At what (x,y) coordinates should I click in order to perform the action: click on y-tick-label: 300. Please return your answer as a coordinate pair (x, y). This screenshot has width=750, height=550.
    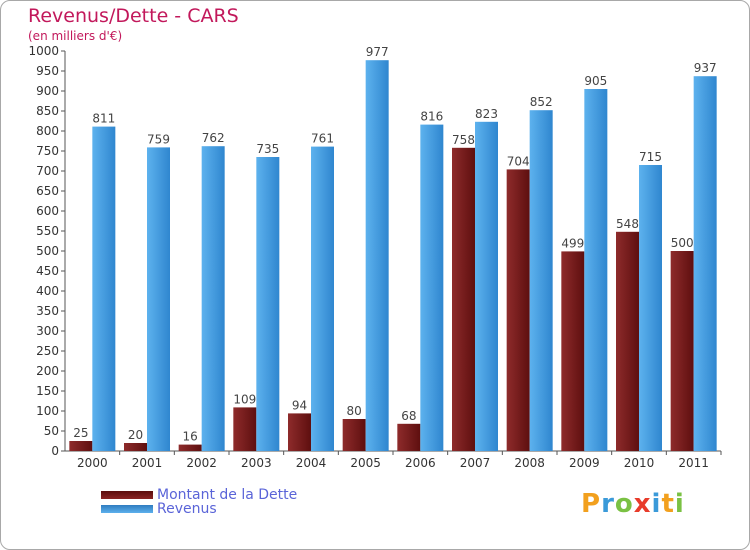
    Looking at the image, I should click on (47, 331).